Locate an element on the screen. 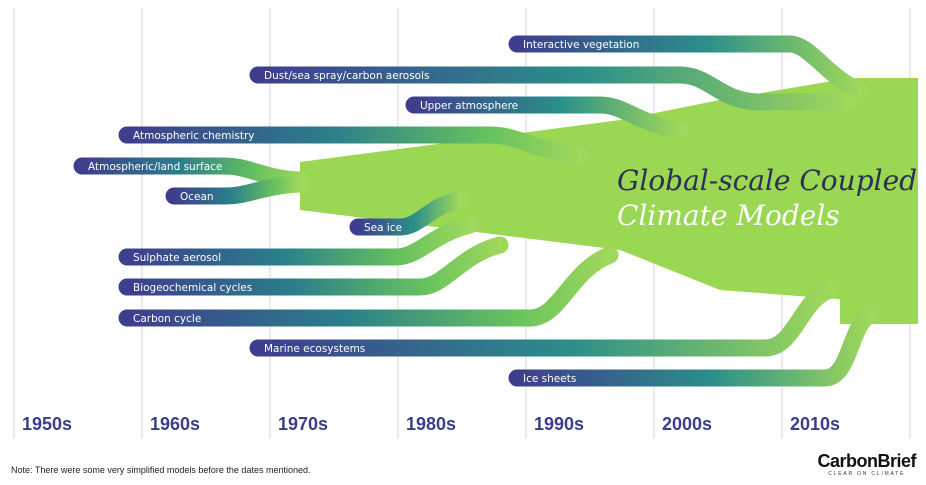 This screenshot has width=926, height=485. title-line-1: Global-scale Coupled is located at coordinates (767, 180).